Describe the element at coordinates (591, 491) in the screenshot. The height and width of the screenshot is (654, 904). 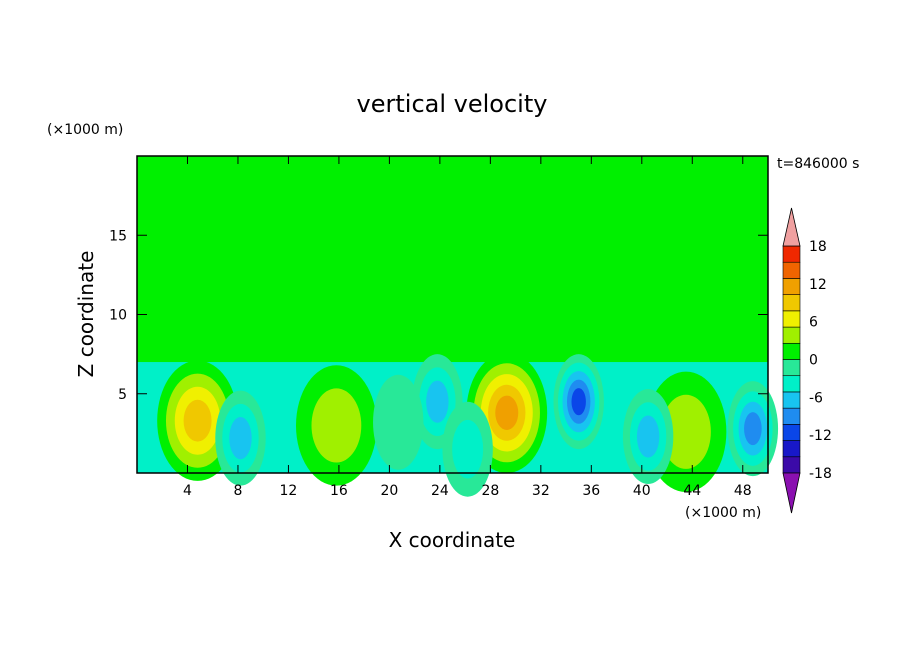
I see `x-tick-label: 36` at that location.